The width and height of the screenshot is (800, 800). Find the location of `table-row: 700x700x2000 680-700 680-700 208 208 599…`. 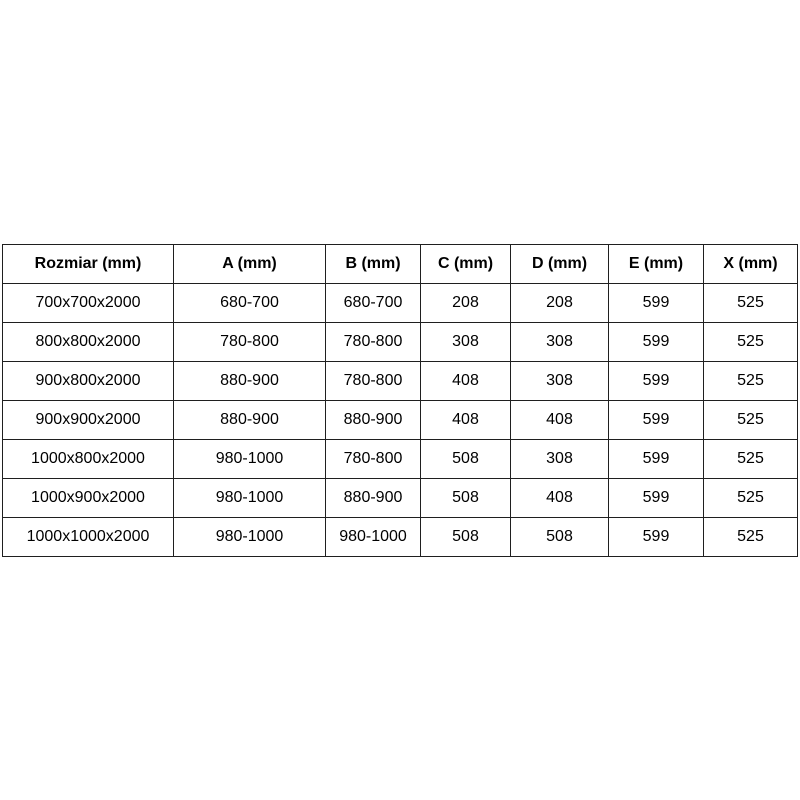

table-row: 700x700x2000 680-700 680-700 208 208 599… is located at coordinates (400, 303).